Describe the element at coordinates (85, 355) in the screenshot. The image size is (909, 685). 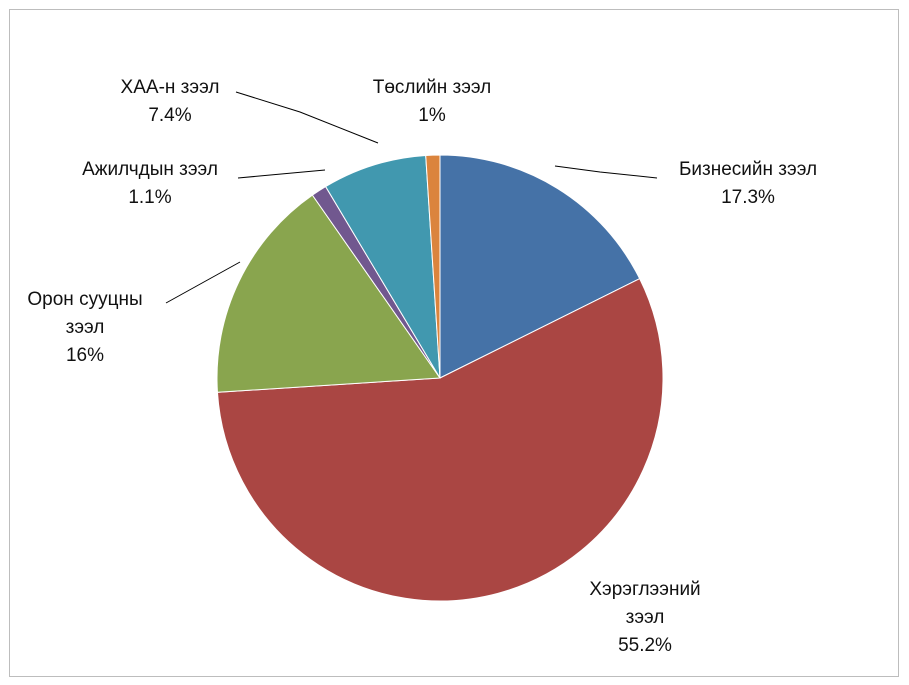
I see `slice-value: 16%` at that location.